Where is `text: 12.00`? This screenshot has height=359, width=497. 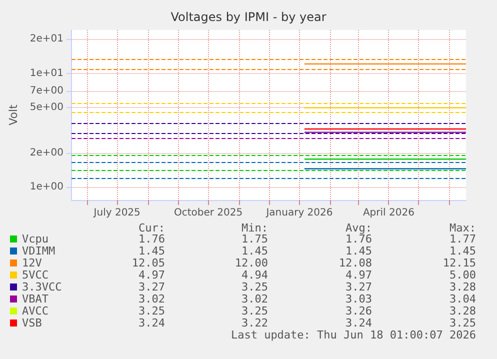 text: 12.00 is located at coordinates (251, 263).